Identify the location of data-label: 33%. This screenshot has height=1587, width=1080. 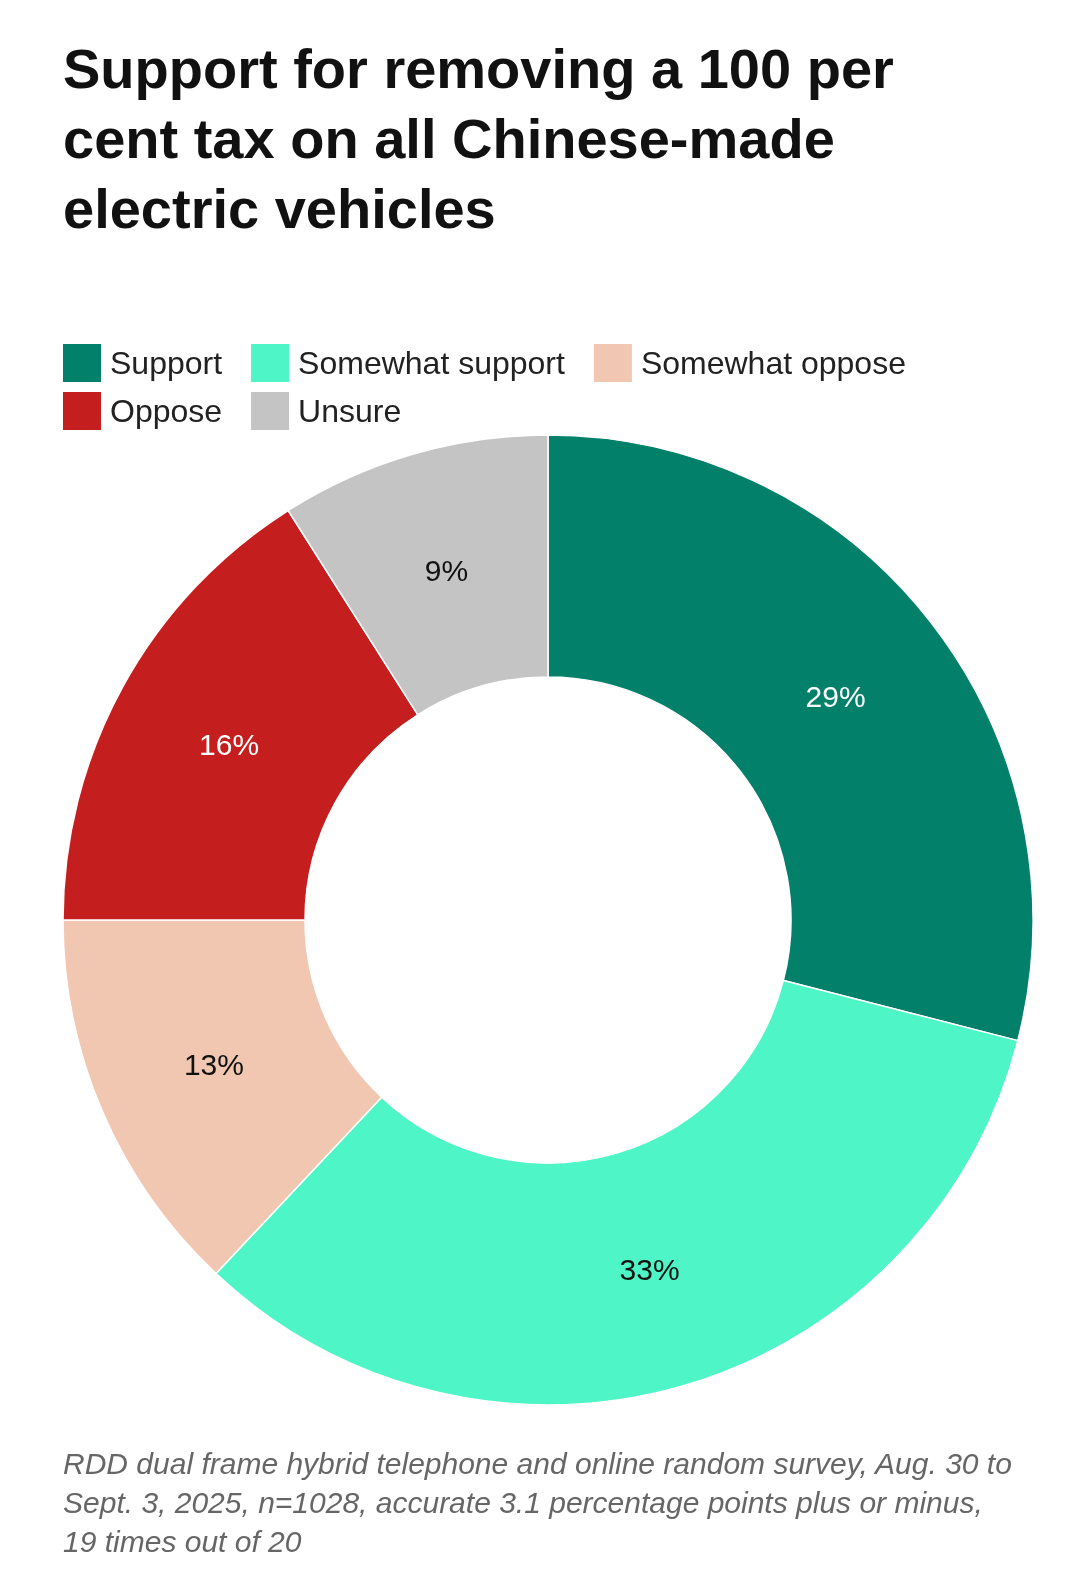
(649, 1270).